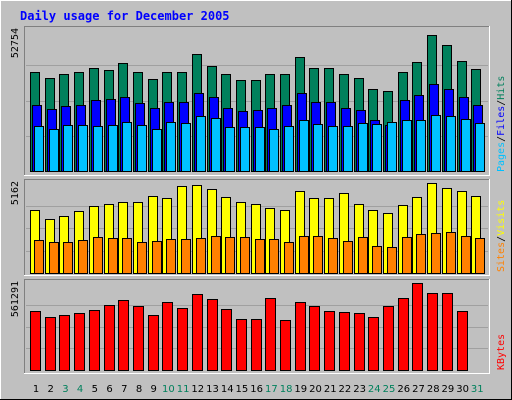  Describe the element at coordinates (15, 299) in the screenshot. I see `ymax-label: 561291` at that location.